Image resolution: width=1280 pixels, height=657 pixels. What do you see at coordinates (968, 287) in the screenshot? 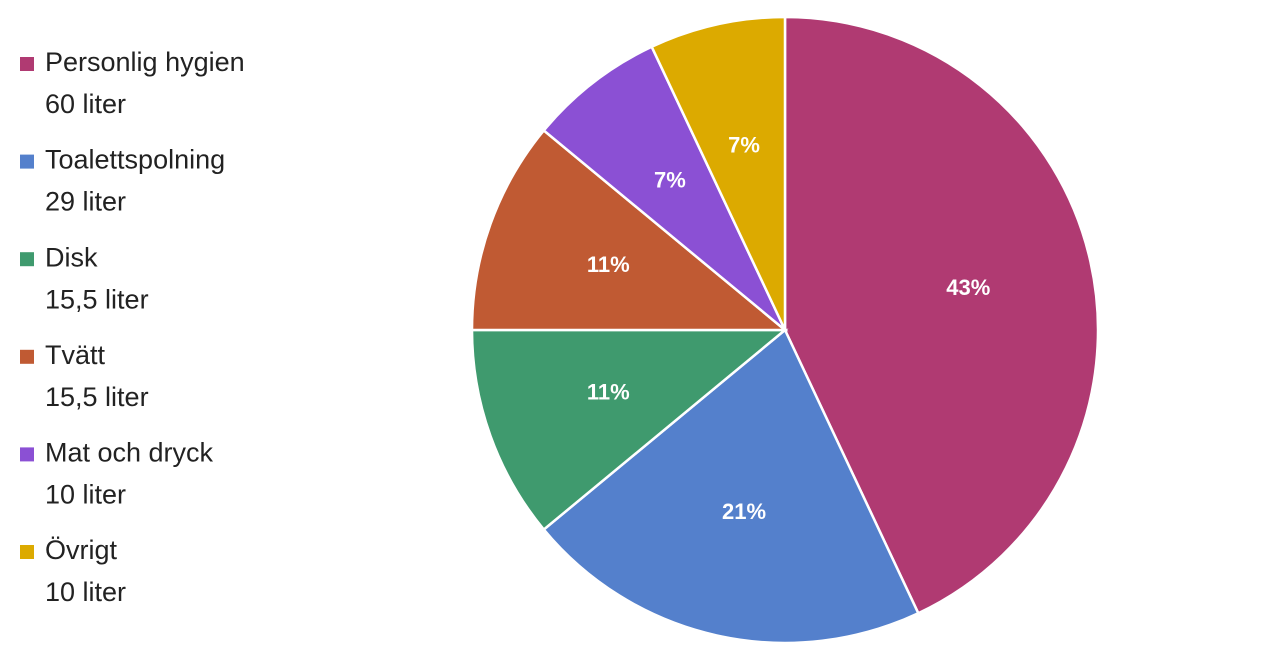
I see `slice-label: 43%` at bounding box center [968, 287].